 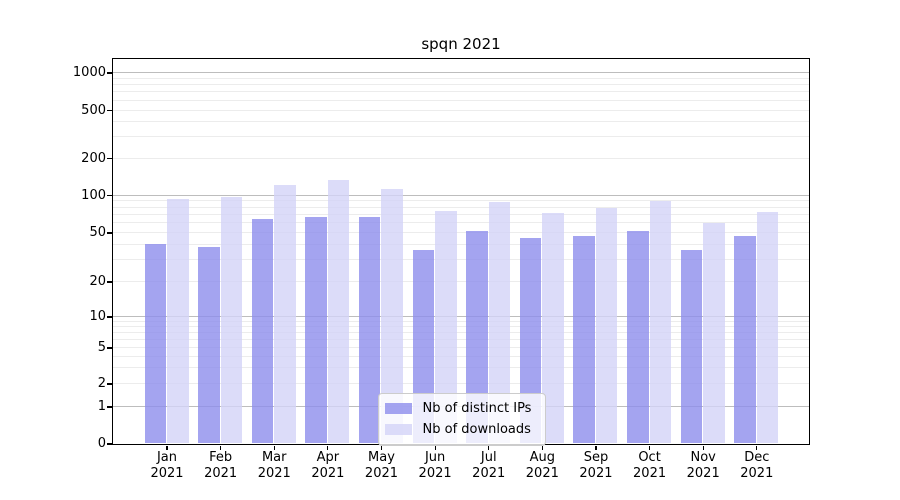 I want to click on bar-jun-downloads, so click(x=446, y=327).